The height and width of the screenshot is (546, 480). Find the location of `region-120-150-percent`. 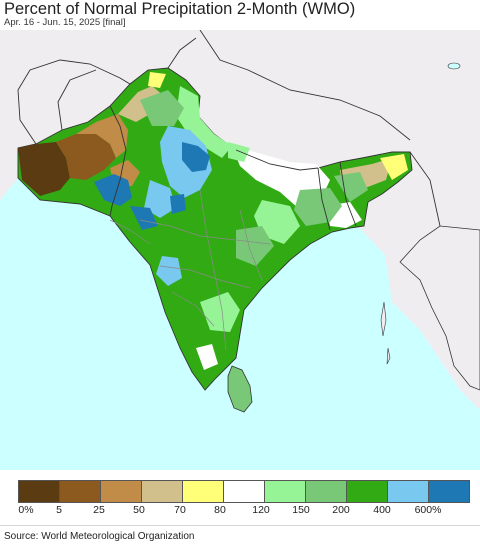

region-120-150-percent is located at coordinates (238, 209).